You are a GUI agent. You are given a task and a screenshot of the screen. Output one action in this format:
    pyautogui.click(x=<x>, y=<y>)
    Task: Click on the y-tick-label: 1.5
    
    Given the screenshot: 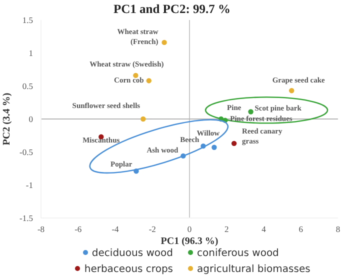 What is the action you would take?
    pyautogui.click(x=27, y=20)
    